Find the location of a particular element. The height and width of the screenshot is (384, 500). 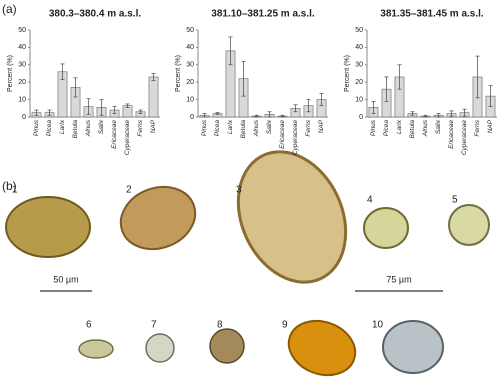

scale-bar-label: 75 µm is located at coordinates (398, 279).